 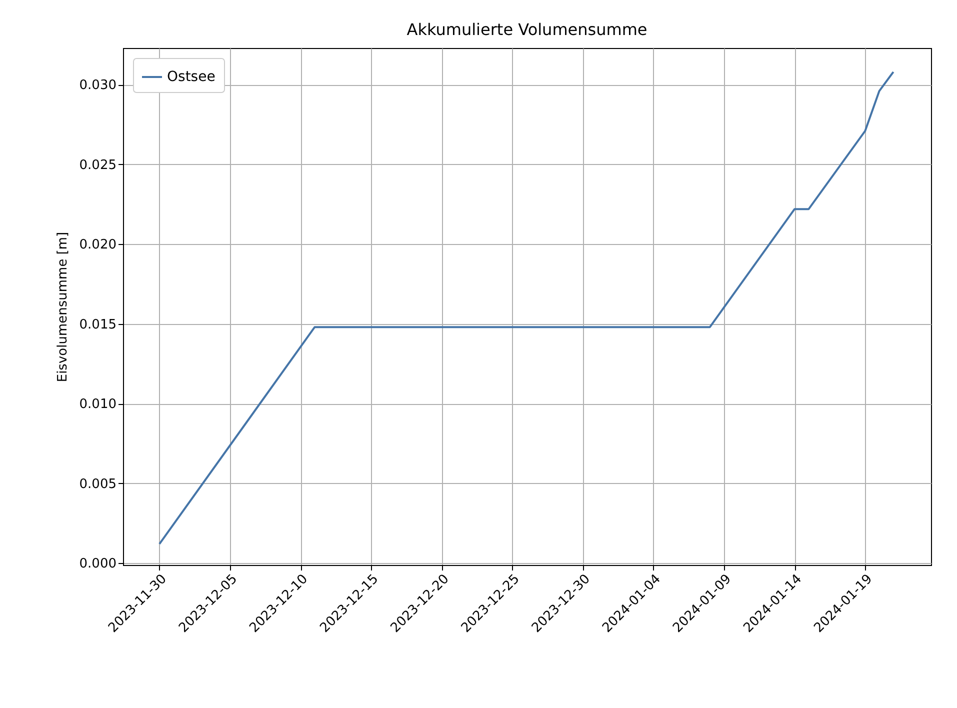 What do you see at coordinates (62, 307) in the screenshot?
I see `y-axis-title: Eisvolumensumme [m]` at bounding box center [62, 307].